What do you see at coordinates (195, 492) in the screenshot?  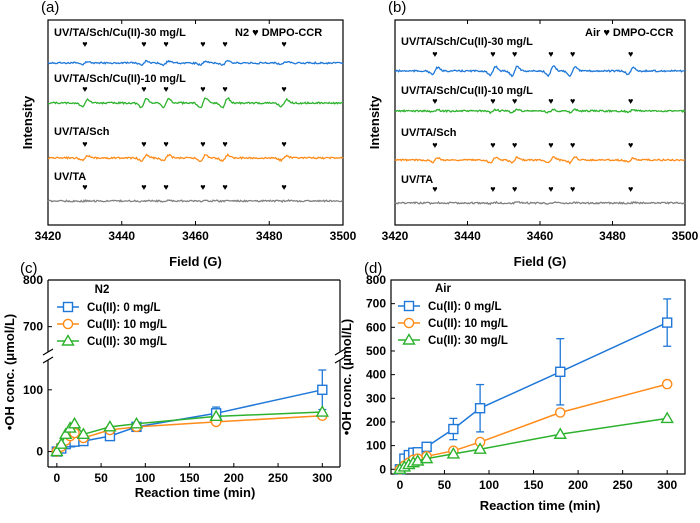 I see `x-axis-label: Reaction time (min)` at bounding box center [195, 492].